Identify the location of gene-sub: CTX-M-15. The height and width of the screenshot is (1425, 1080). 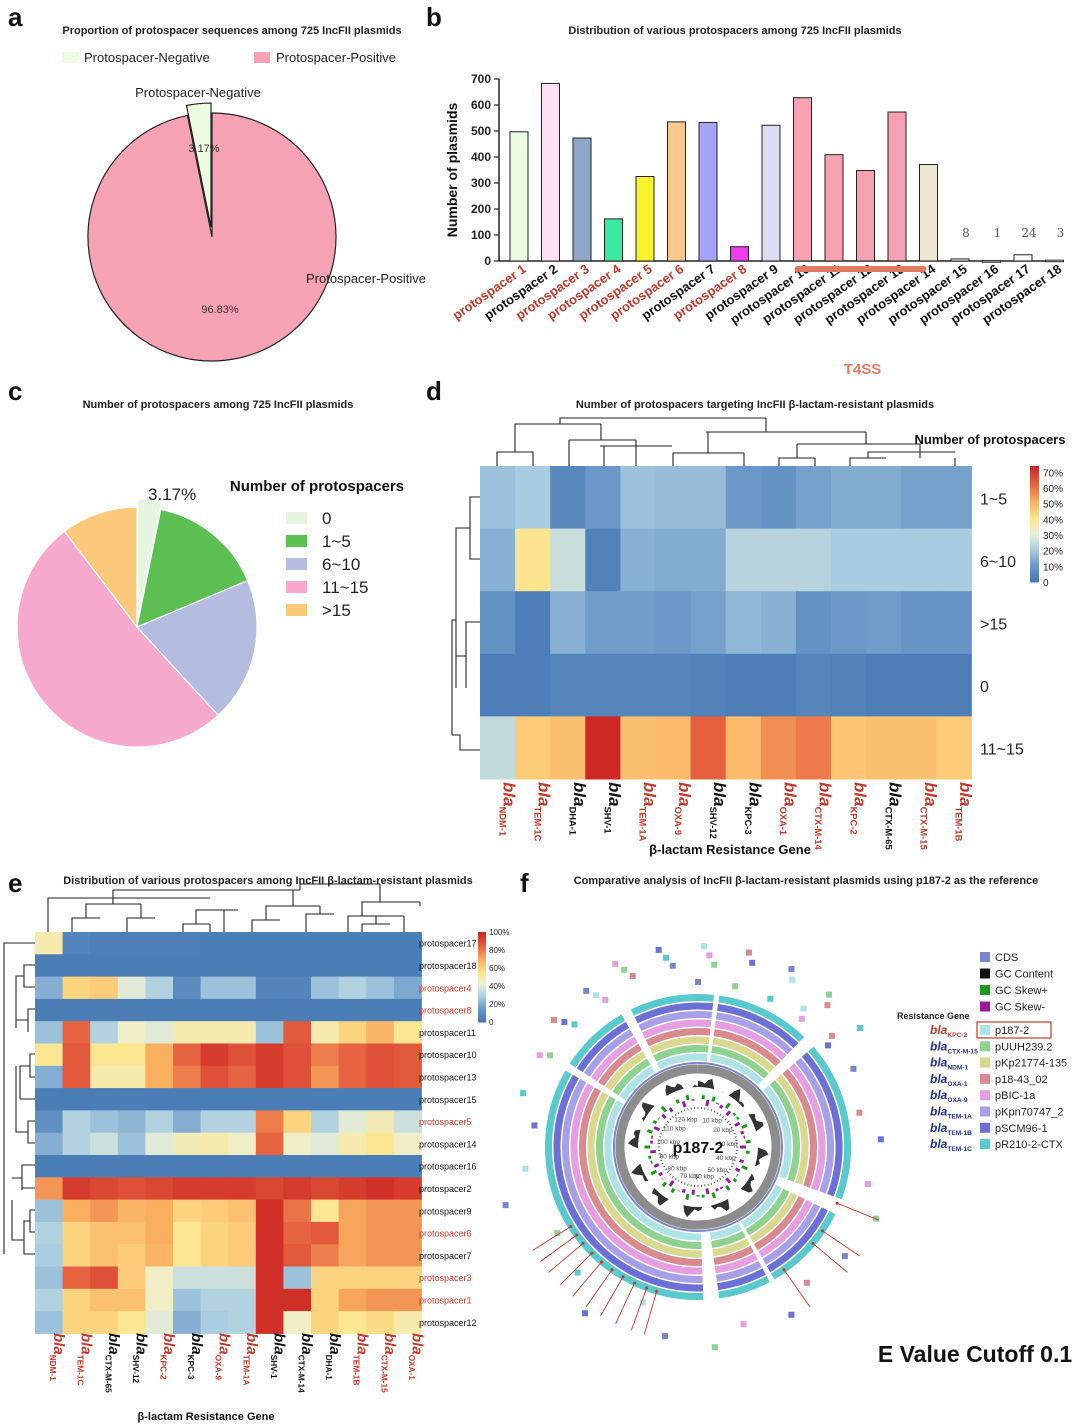
(383, 1374).